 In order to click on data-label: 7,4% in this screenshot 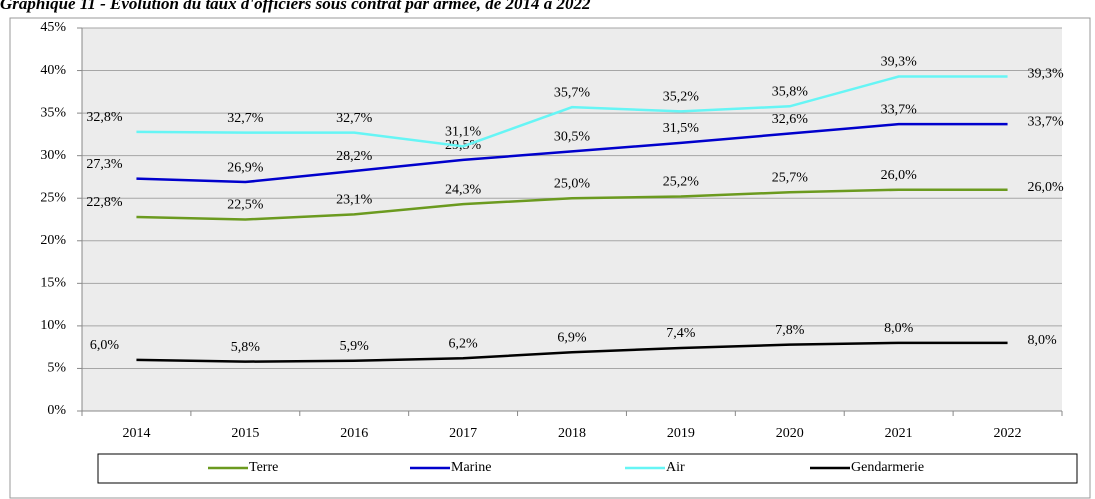, I will do `click(681, 333)`.